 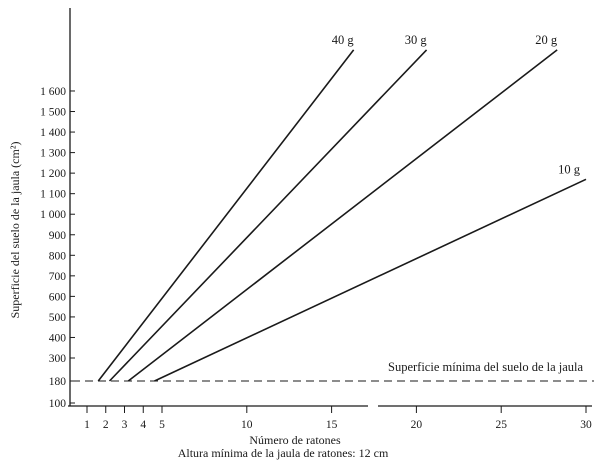 I want to click on x-tick-label: 3, so click(x=125, y=425).